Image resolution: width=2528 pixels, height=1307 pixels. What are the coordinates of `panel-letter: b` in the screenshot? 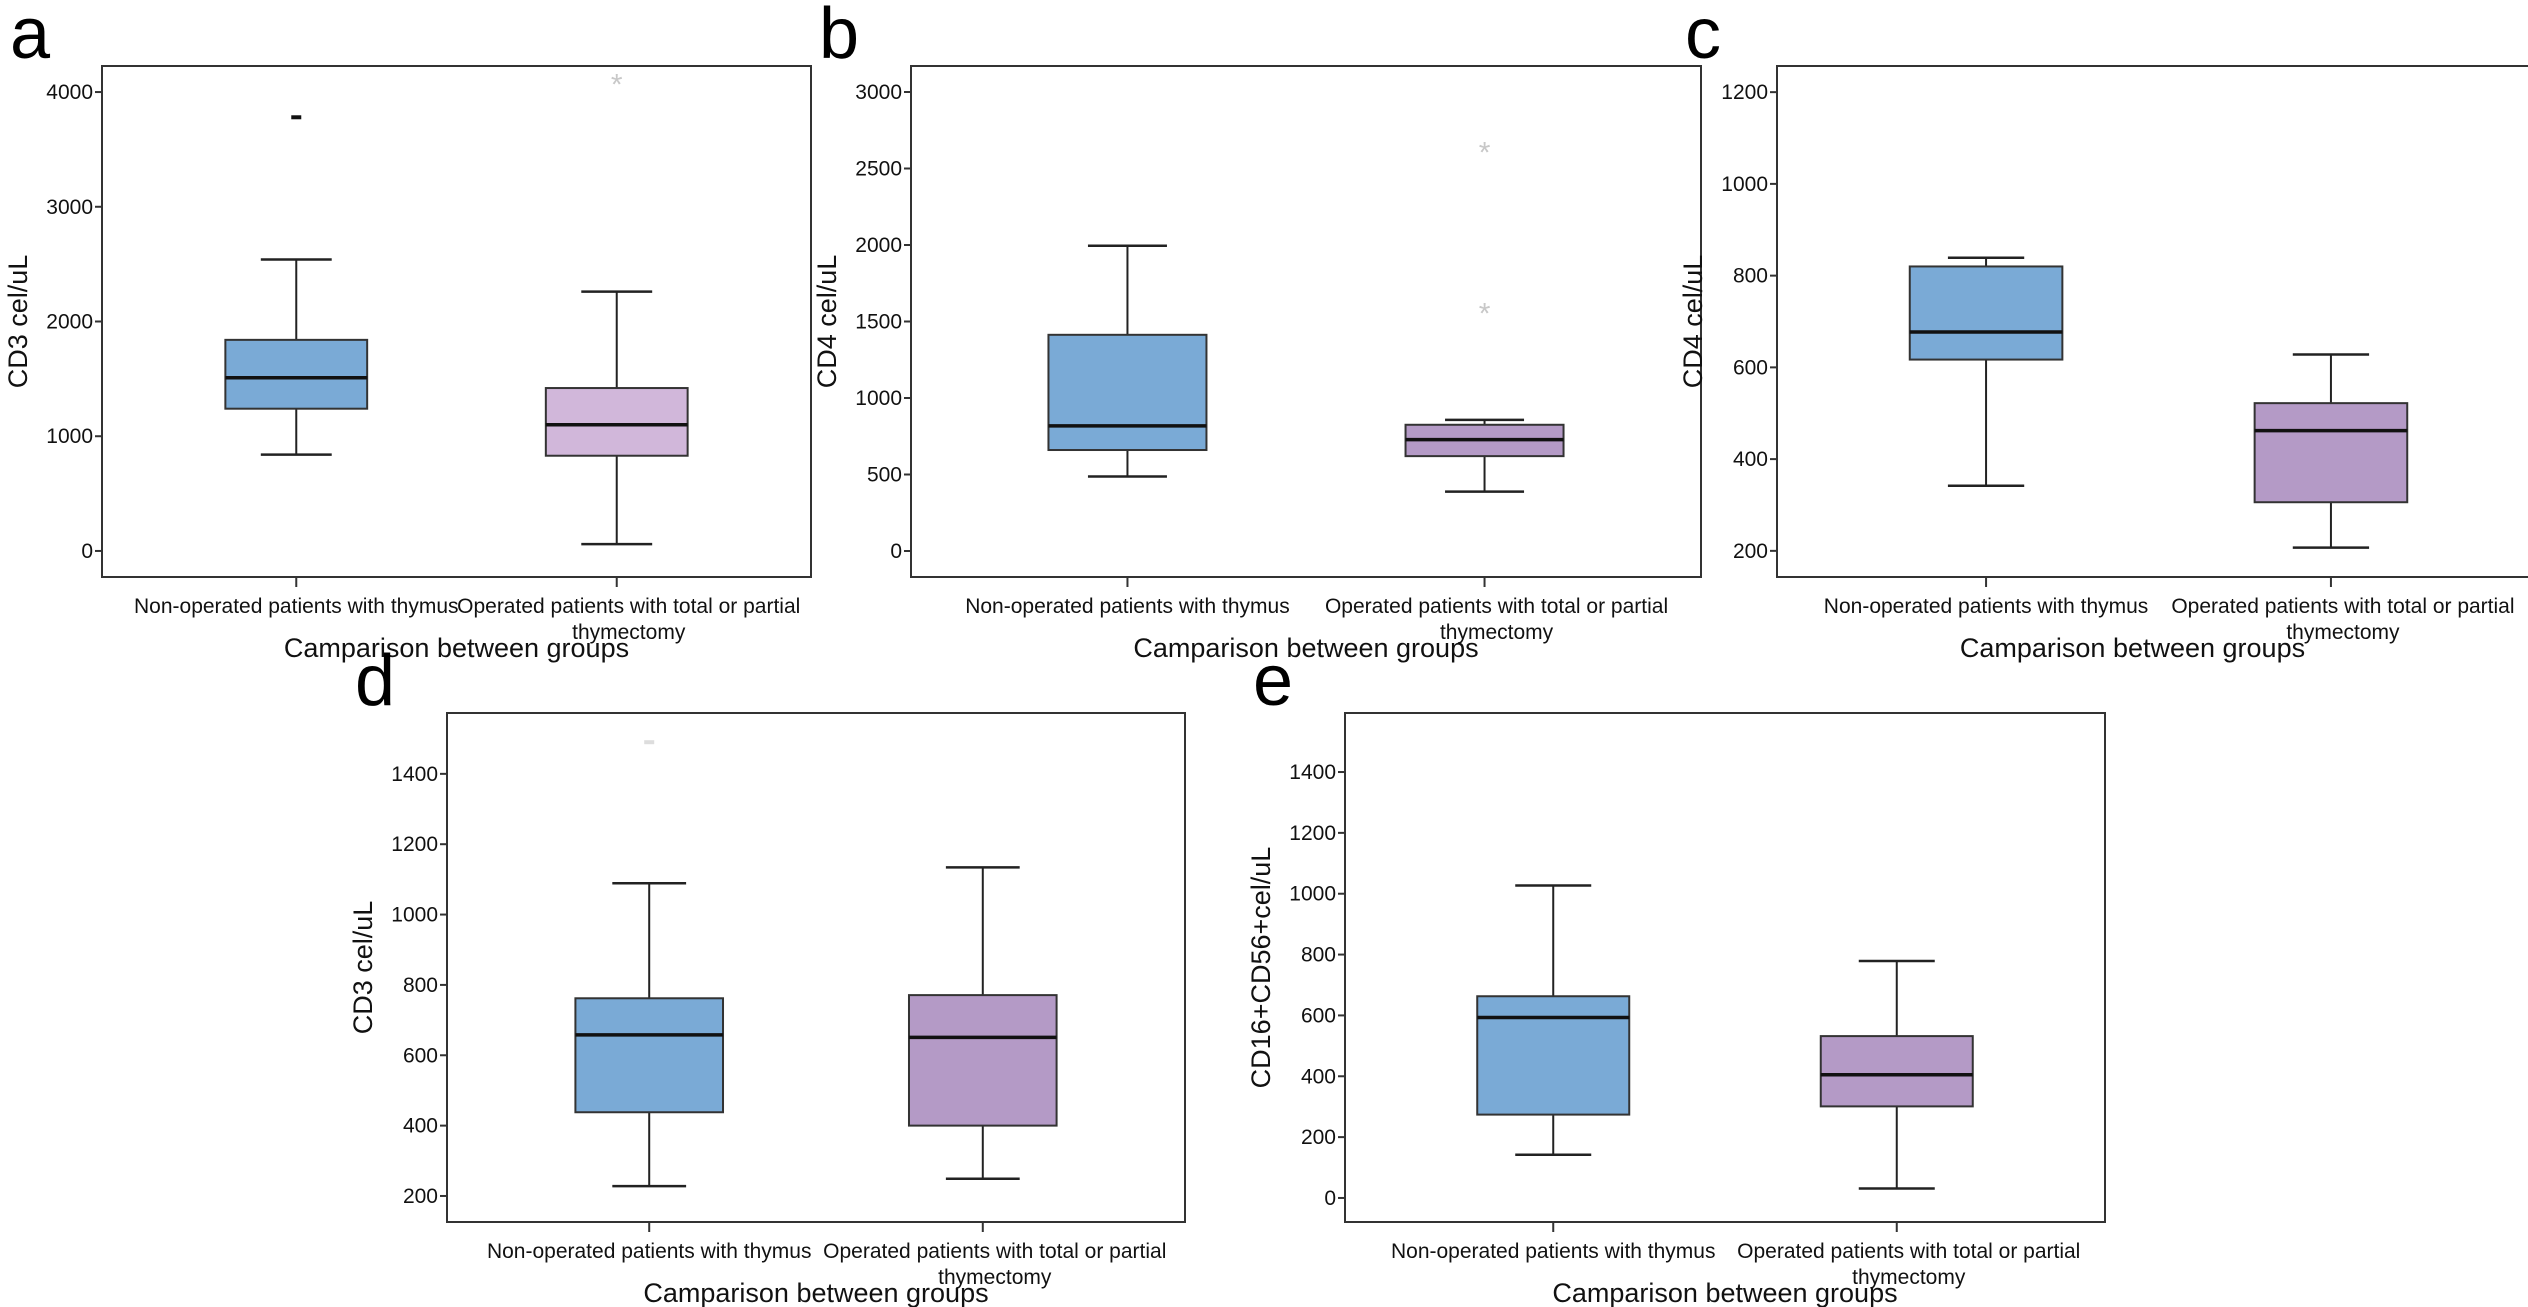 It's located at (839, 37).